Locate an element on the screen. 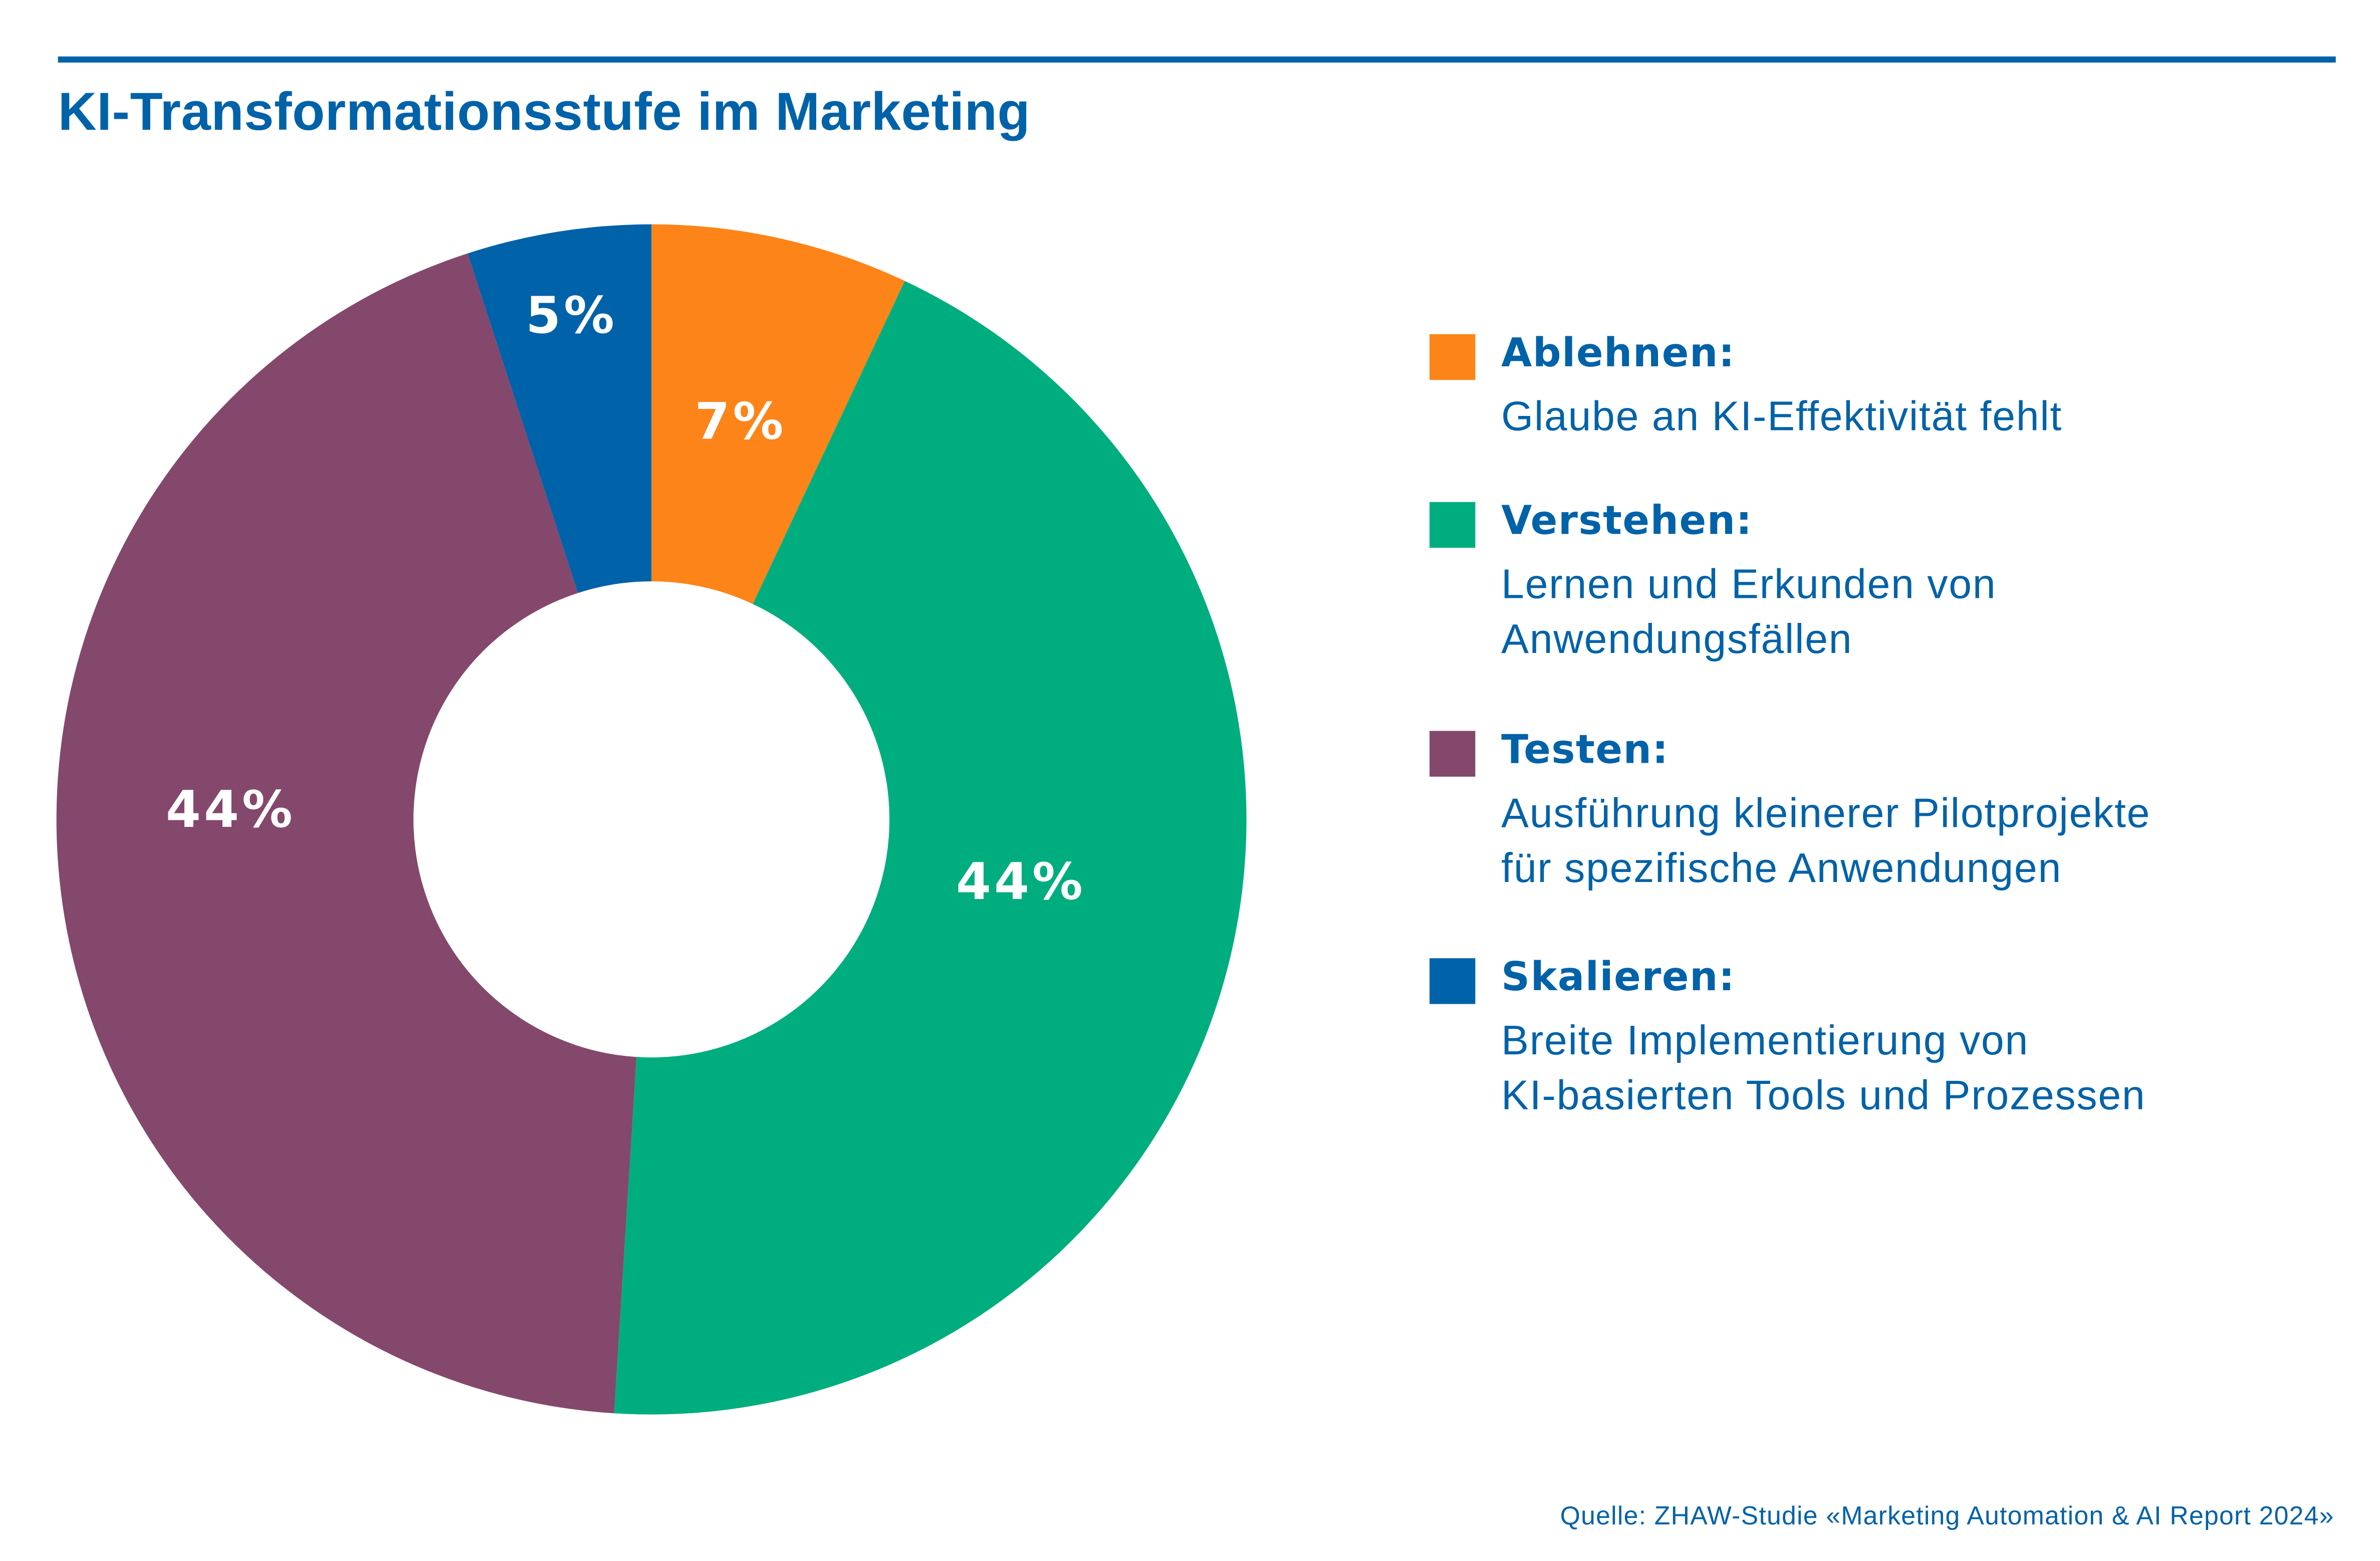 The height and width of the screenshot is (1561, 2380). top-rule is located at coordinates (1197, 59).